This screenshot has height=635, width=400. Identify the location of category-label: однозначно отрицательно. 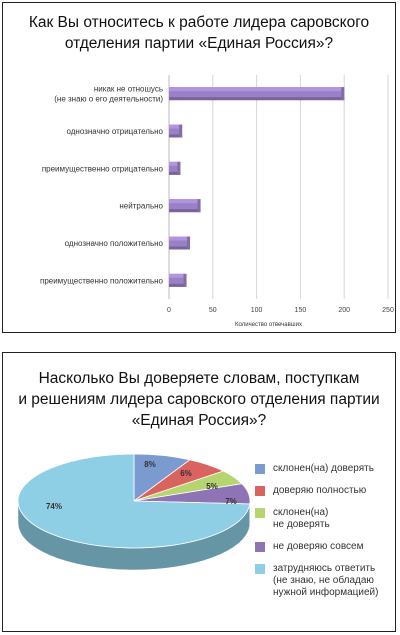
(114, 131).